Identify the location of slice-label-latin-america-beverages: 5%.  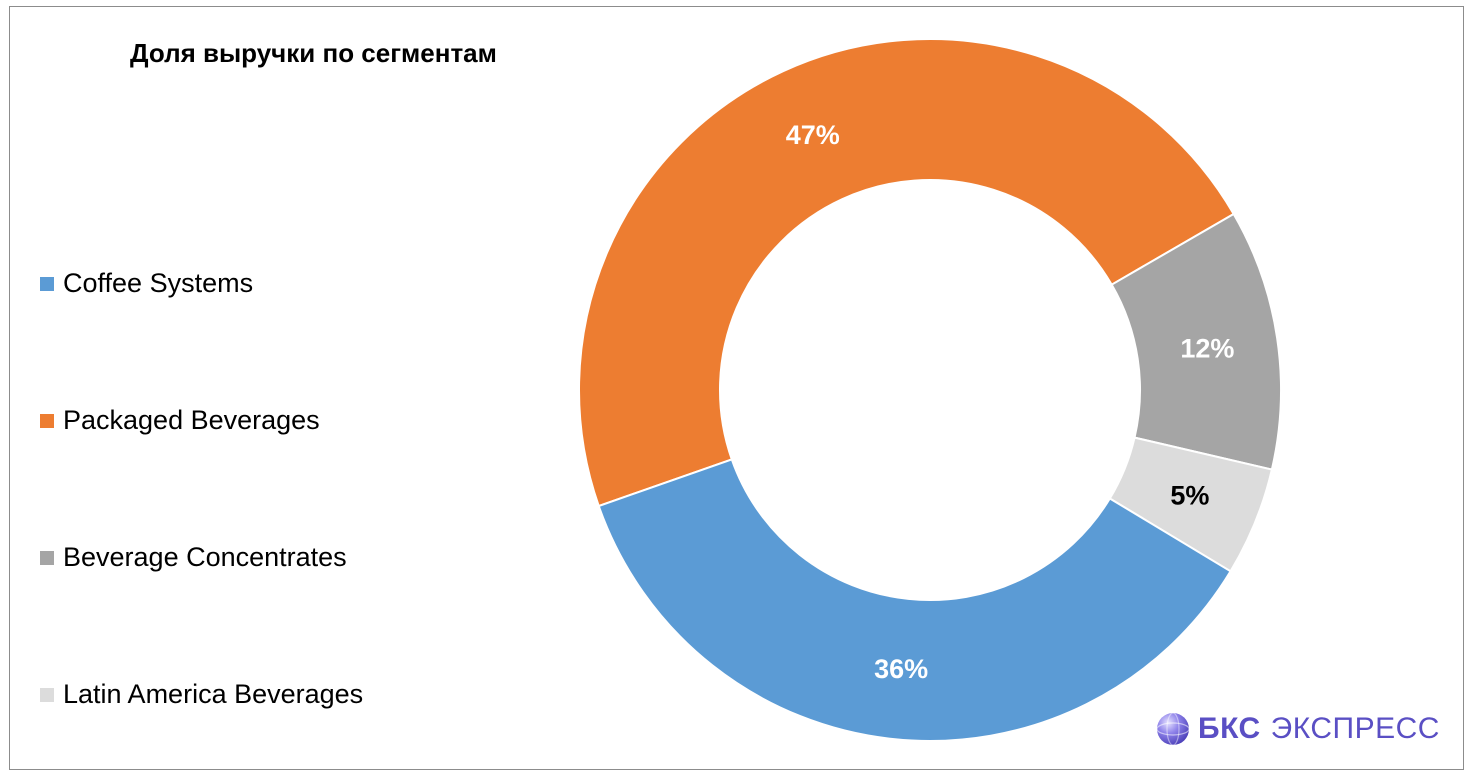
(1189, 496).